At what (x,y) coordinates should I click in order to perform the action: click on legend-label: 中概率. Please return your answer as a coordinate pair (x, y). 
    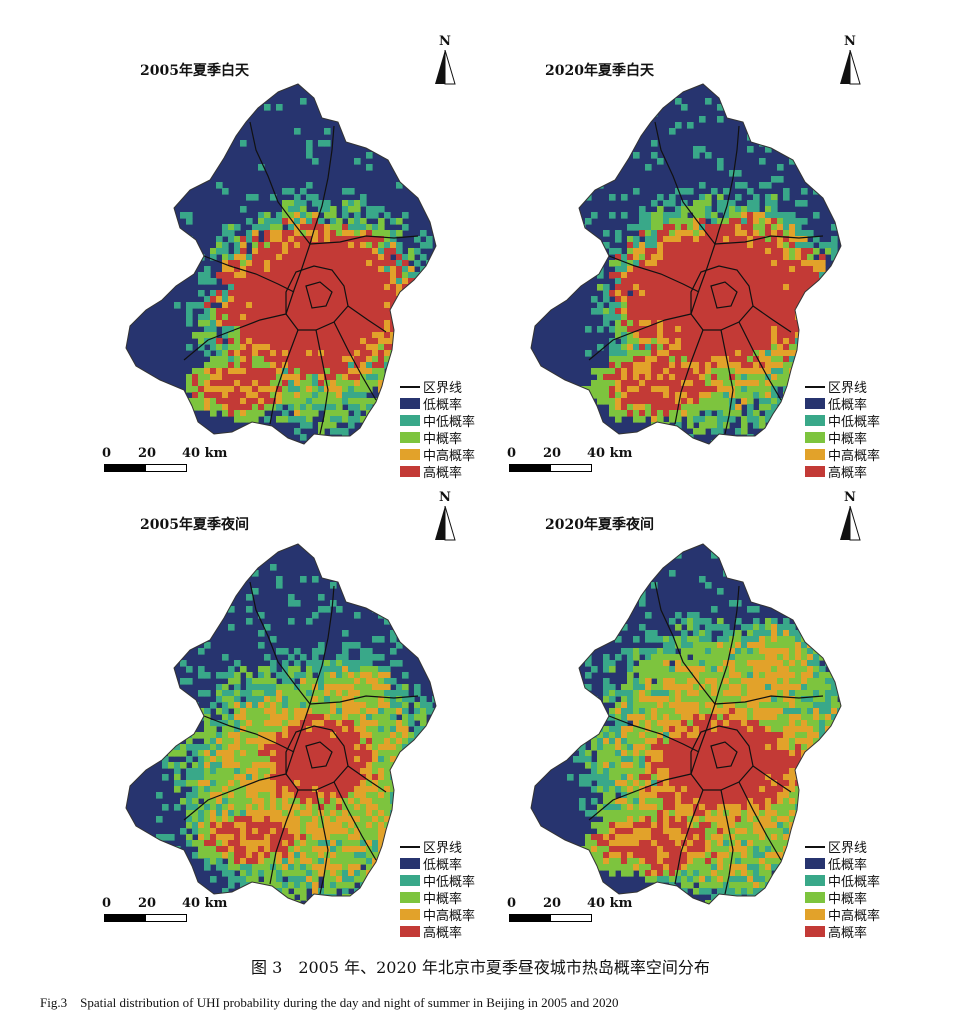
    Looking at the image, I should click on (848, 439).